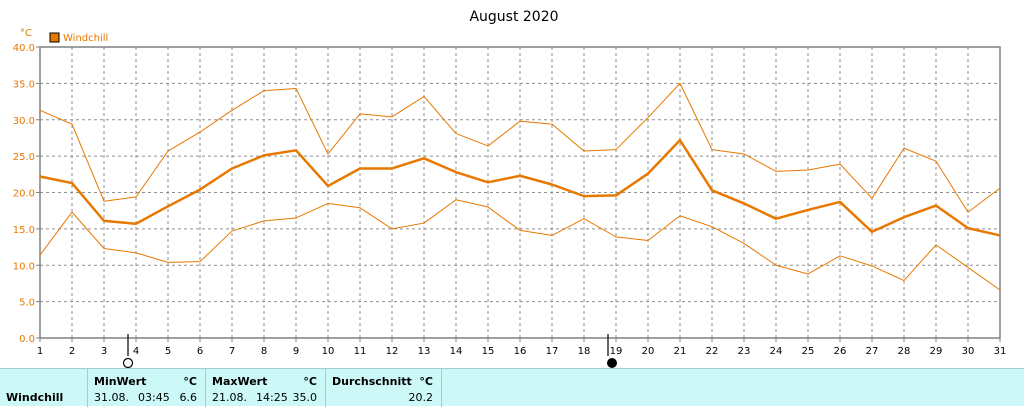  I want to click on min-unit: °C, so click(190, 381).